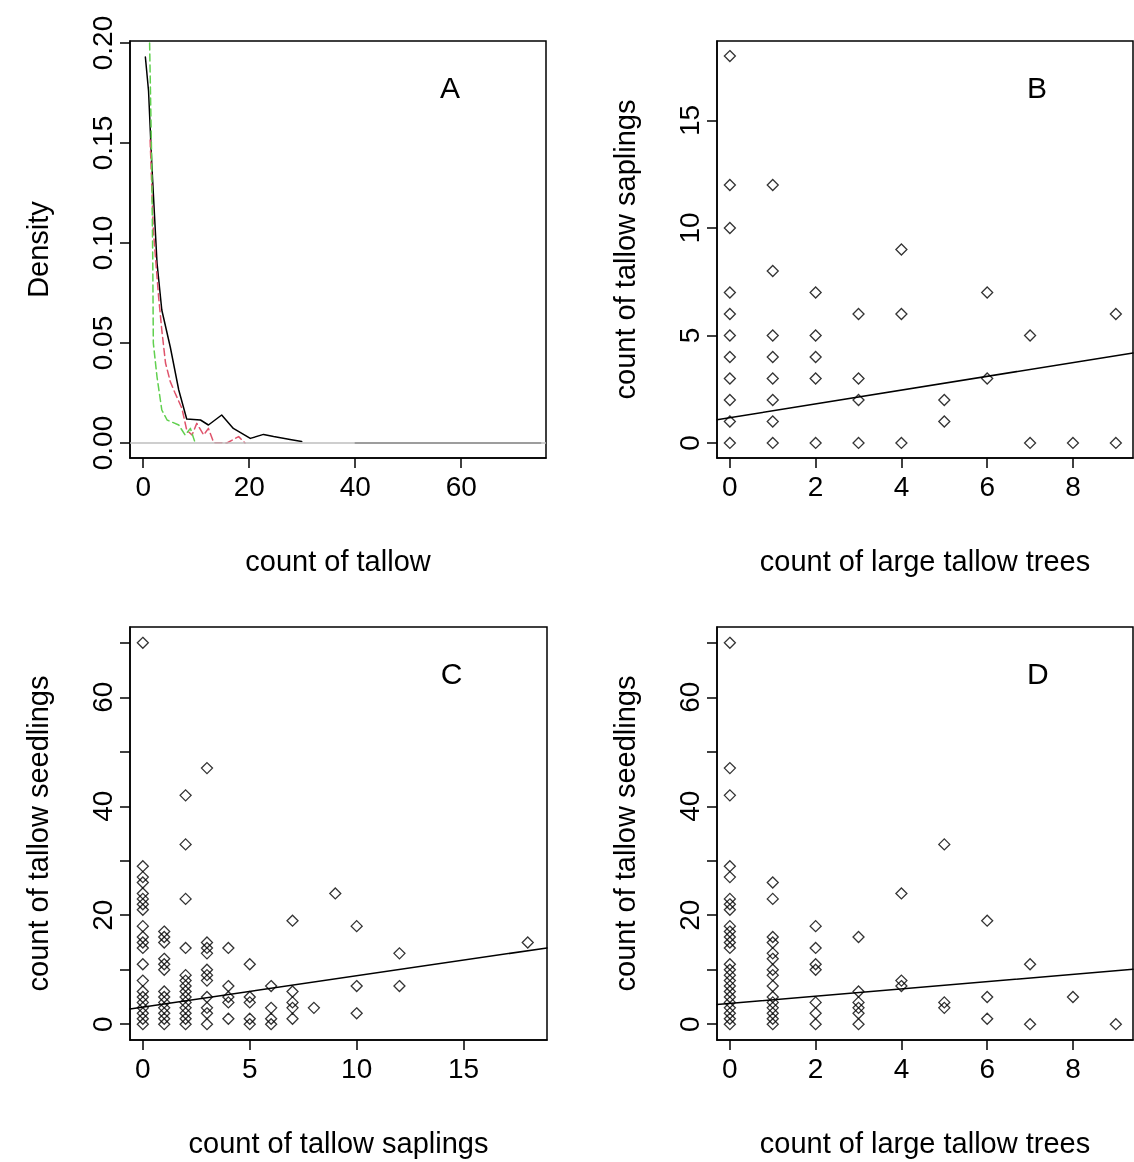  Describe the element at coordinates (102, 43) in the screenshot. I see `y-tick-label: 0.20` at that location.